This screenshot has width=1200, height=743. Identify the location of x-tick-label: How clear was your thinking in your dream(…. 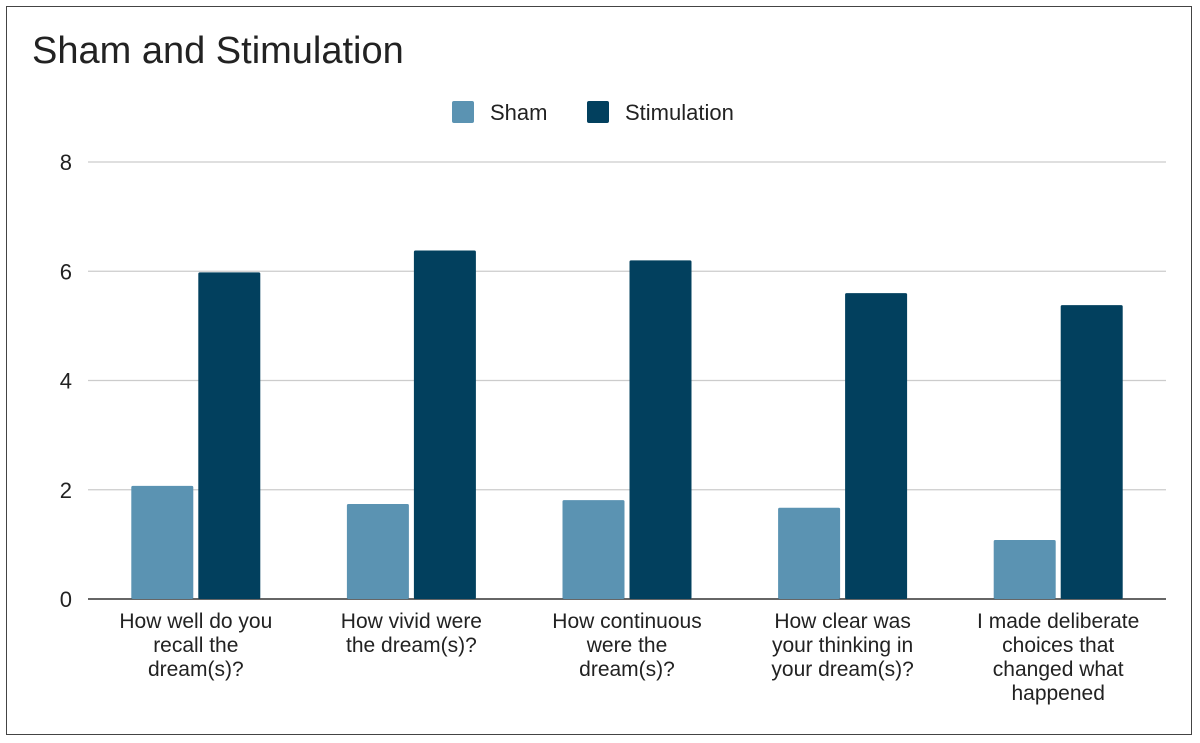
(842, 645).